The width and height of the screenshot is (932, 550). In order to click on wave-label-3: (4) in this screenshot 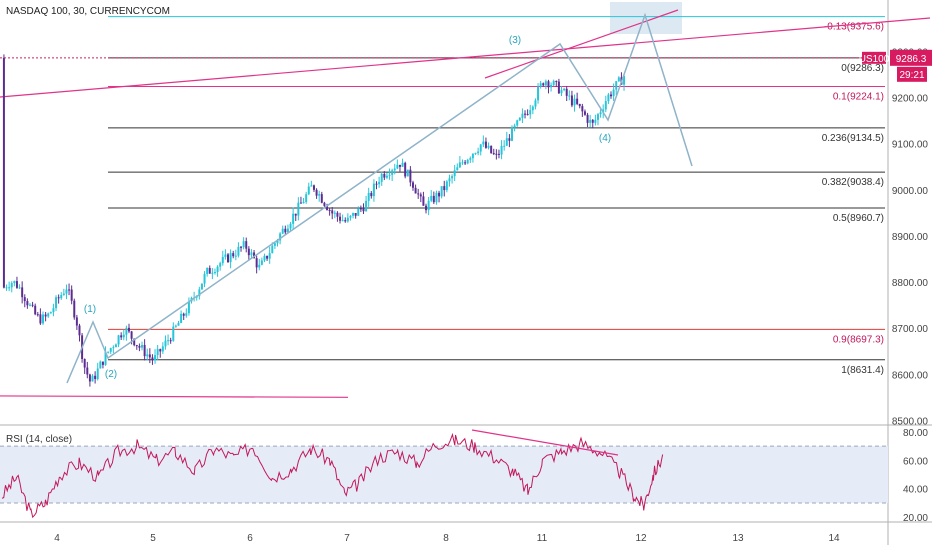, I will do `click(605, 138)`.